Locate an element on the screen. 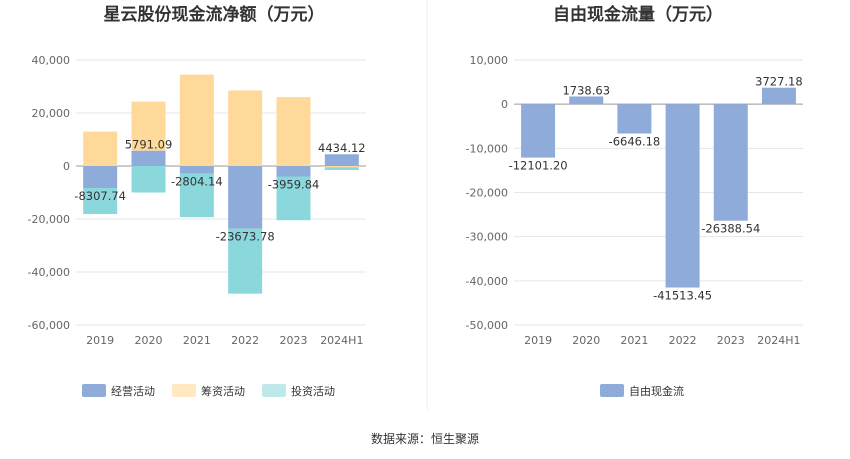  data-source: 数据来源：恒生聚源 is located at coordinates (425, 438).